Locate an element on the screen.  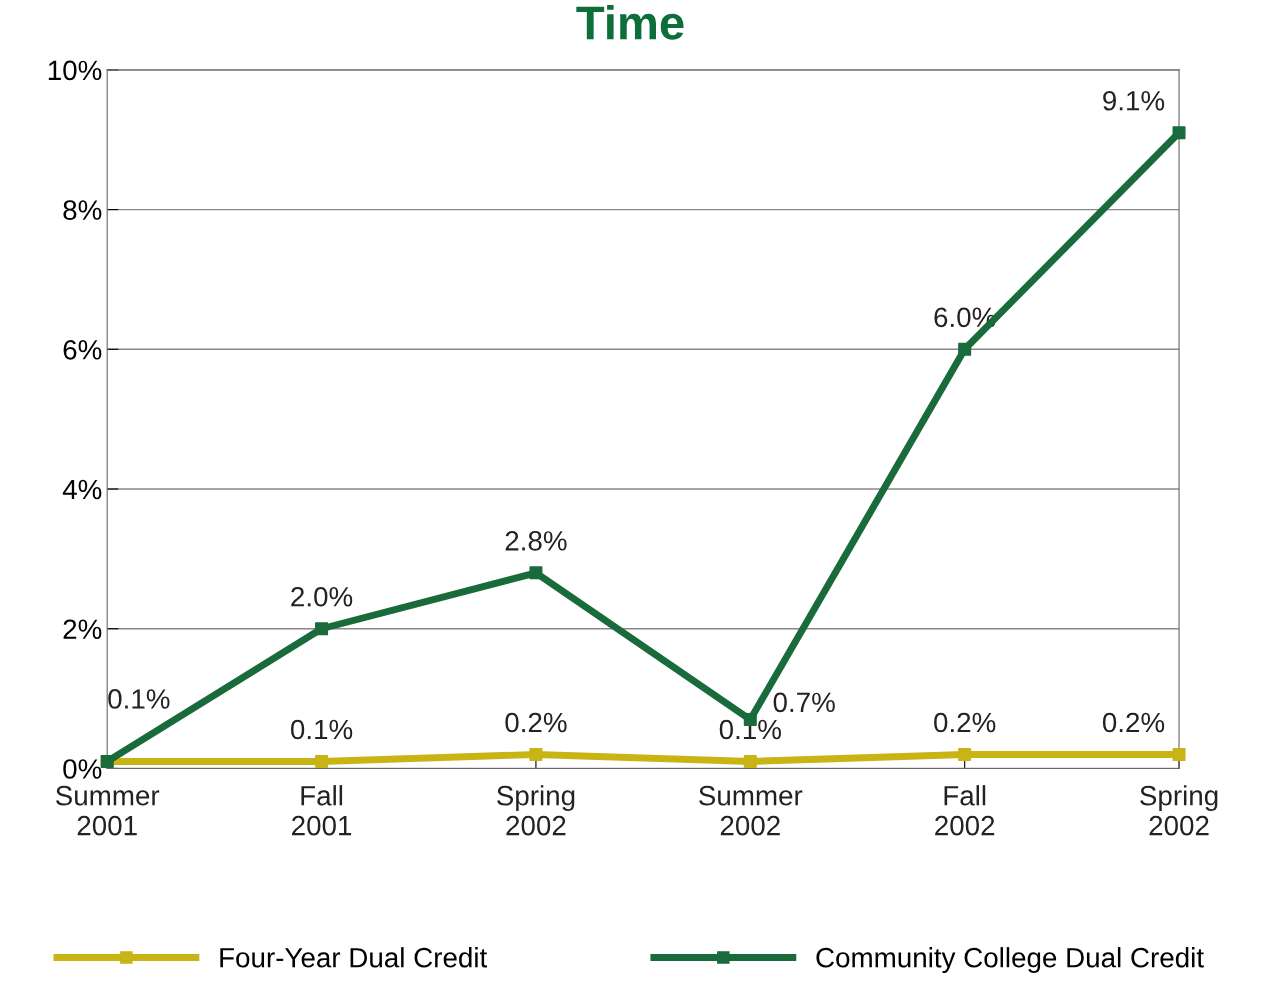
x-tick-label: Summer 2001 is located at coordinates (107, 810).